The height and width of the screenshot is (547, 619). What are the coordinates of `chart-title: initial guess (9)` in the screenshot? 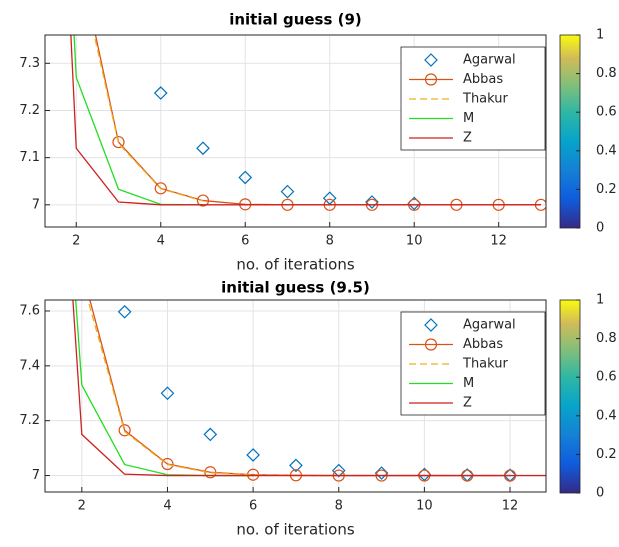 It's located at (295, 20).